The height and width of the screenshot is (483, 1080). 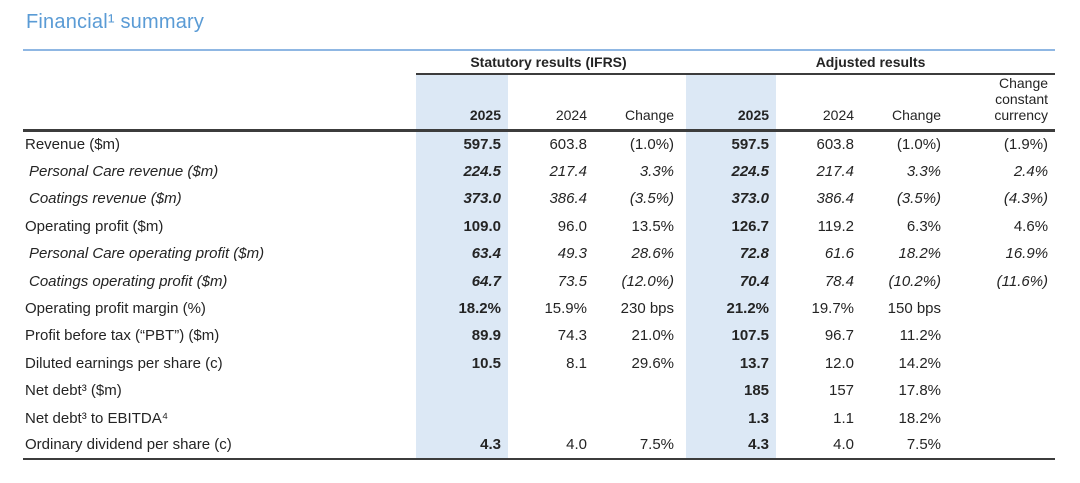 I want to click on cell-statutory-2025: 18.2%, so click(x=462, y=308).